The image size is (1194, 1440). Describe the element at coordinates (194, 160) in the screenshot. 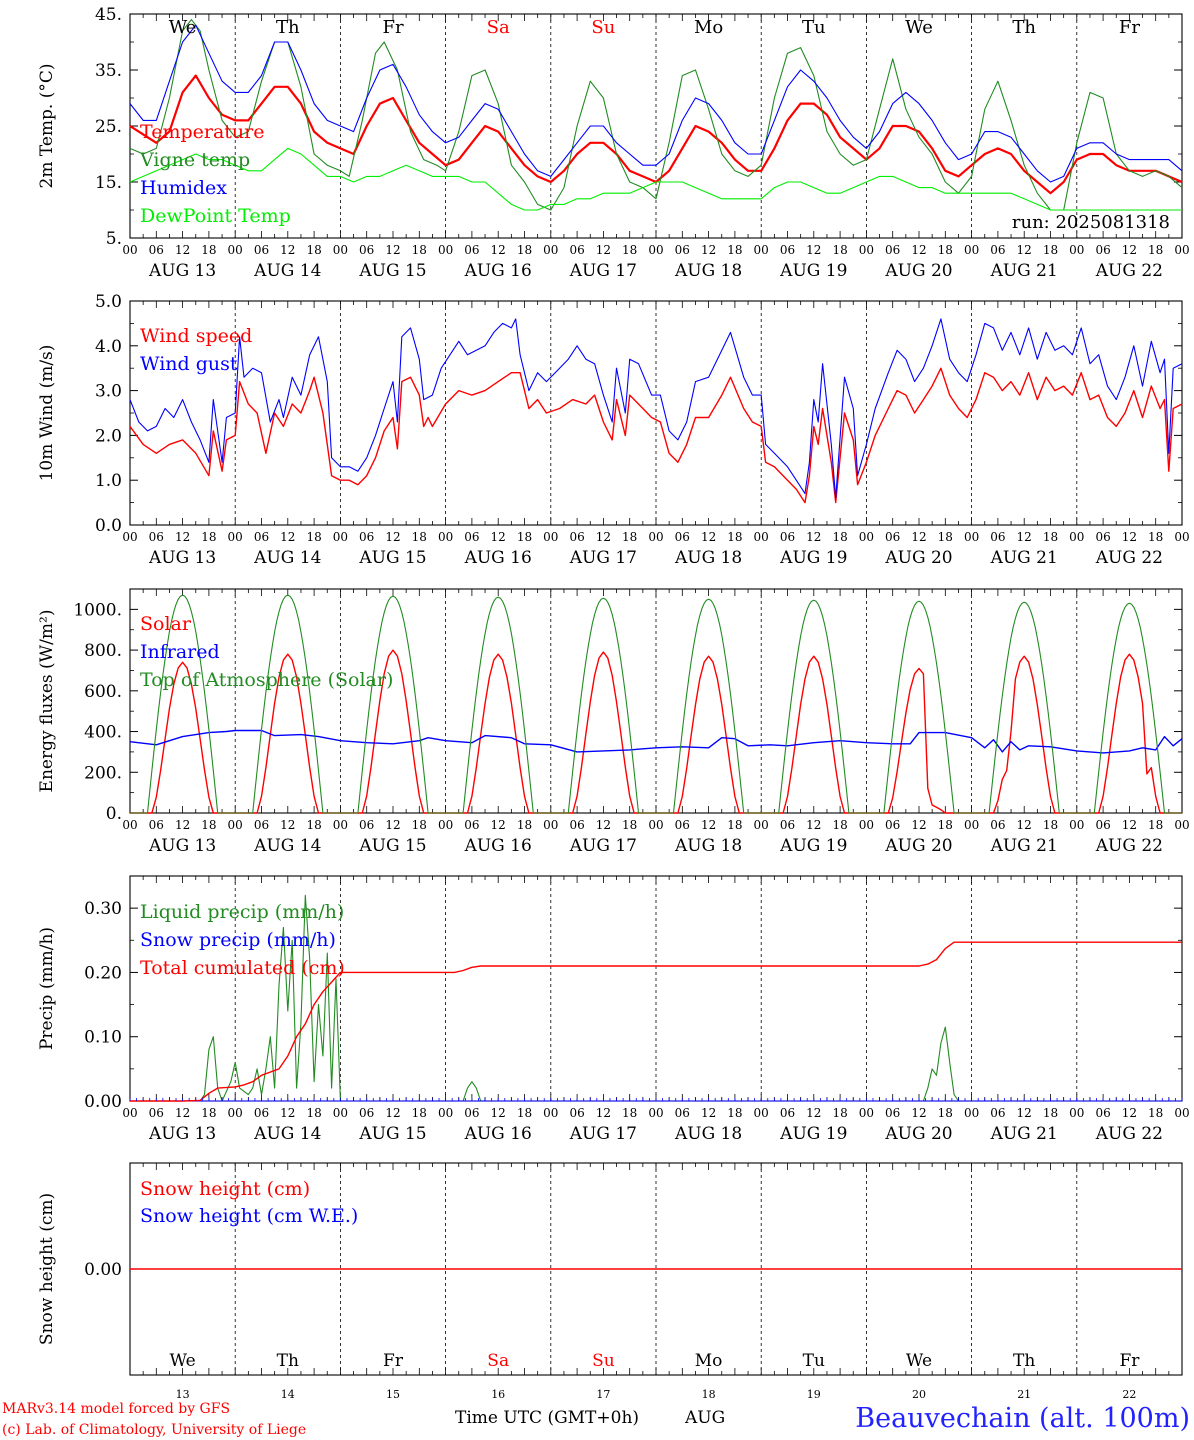

I see `legend-vigne-temp: Vigne temp` at that location.